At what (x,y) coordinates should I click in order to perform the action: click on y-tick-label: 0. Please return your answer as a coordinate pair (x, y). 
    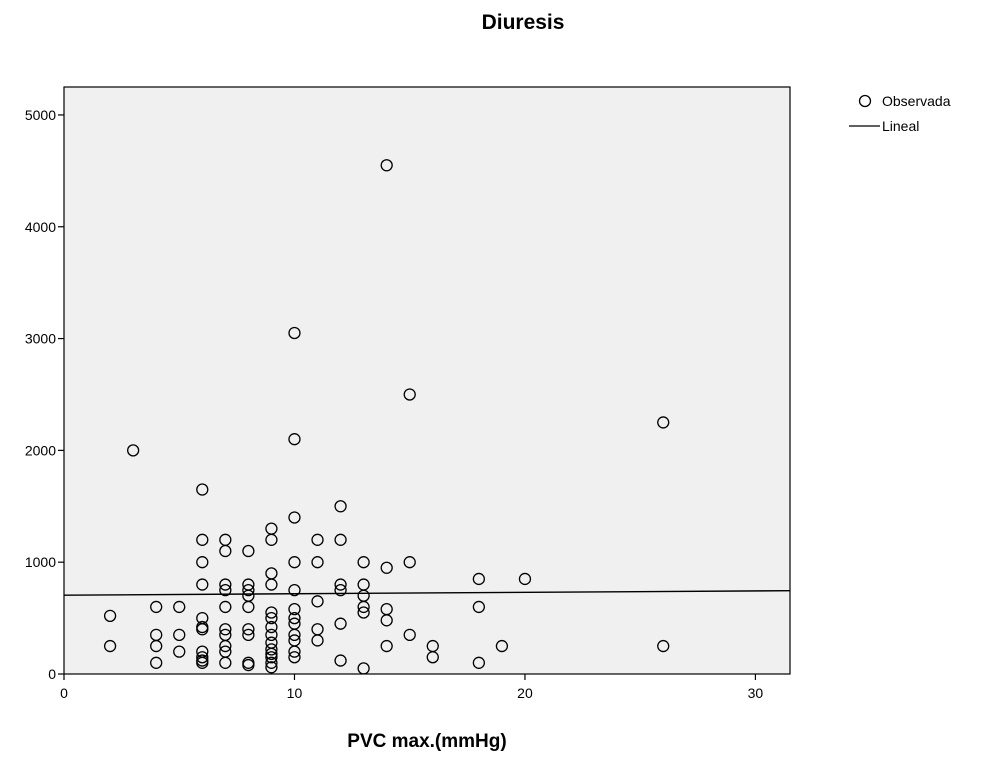
    Looking at the image, I should click on (52, 674).